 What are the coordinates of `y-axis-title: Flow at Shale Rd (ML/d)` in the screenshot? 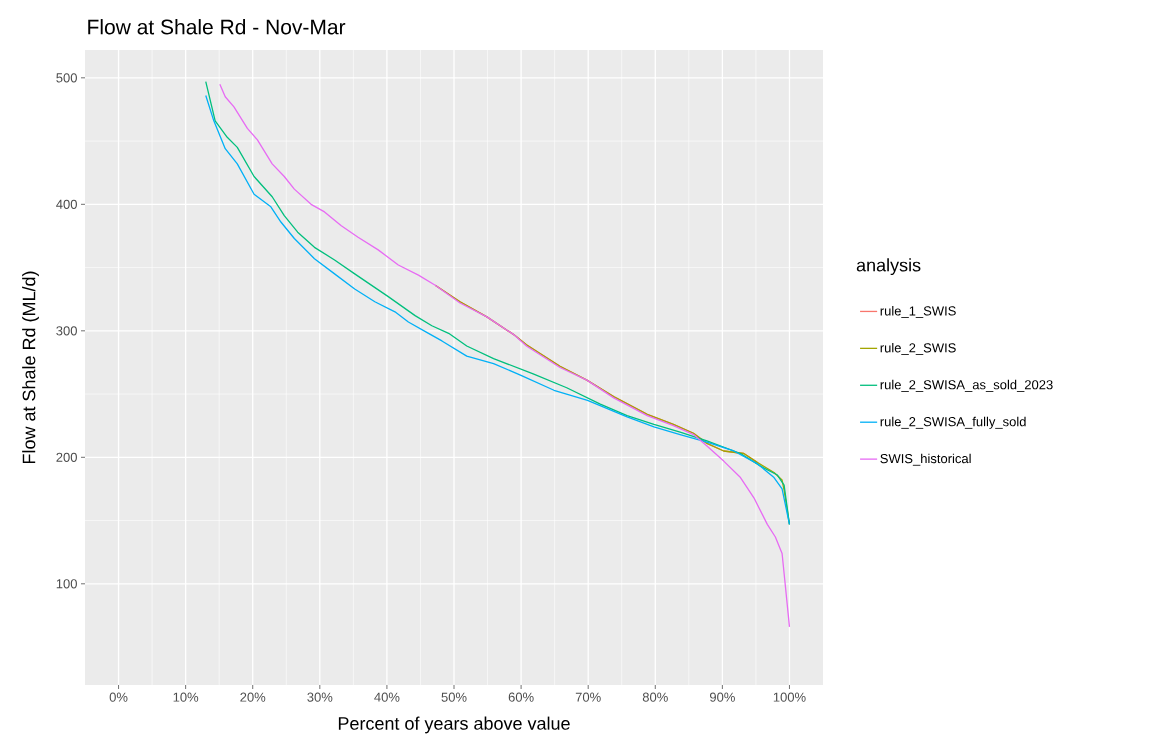 It's located at (30, 367).